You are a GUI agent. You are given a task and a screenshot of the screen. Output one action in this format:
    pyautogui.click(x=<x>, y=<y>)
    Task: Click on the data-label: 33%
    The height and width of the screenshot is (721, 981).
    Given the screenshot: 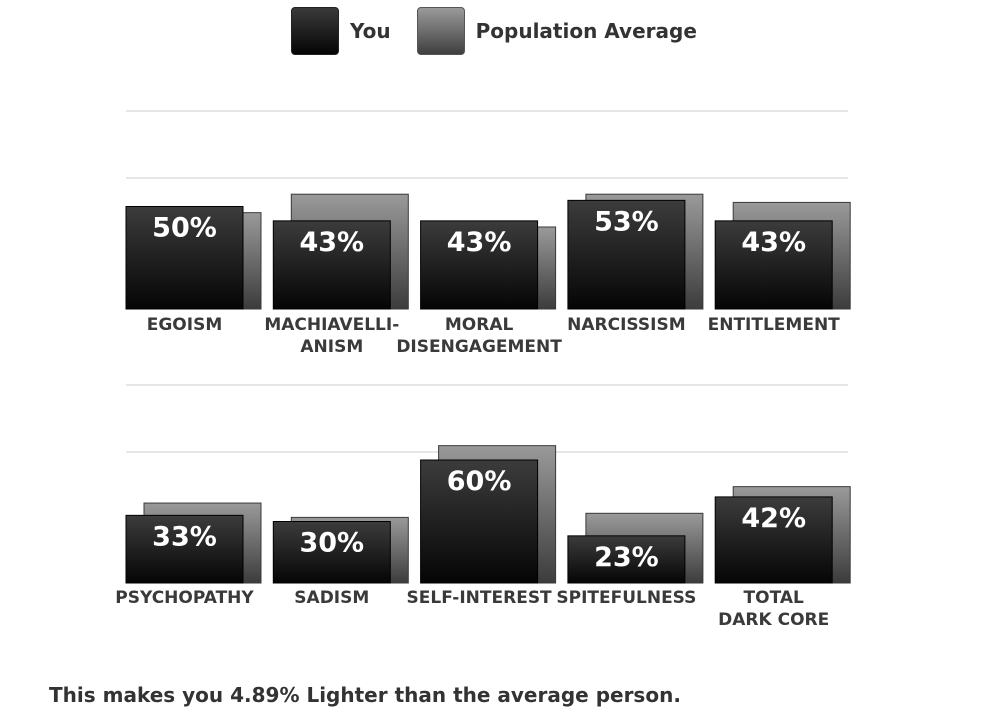 What is the action you would take?
    pyautogui.click(x=184, y=536)
    